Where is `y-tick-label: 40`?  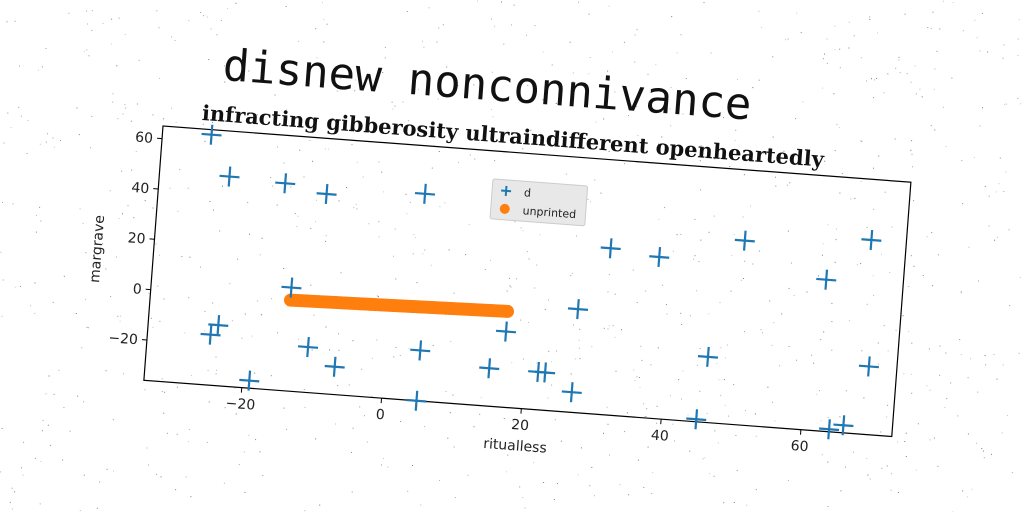
y-tick-label: 40 is located at coordinates (140, 188).